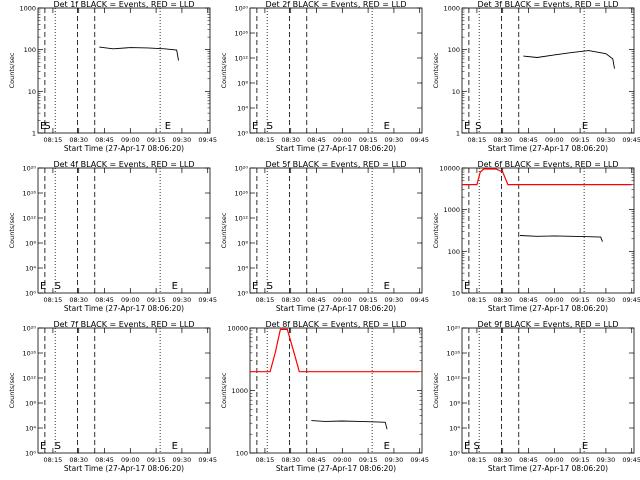 The height and width of the screenshot is (480, 640). Describe the element at coordinates (449, 169) in the screenshot. I see `y-tick-label: 10000` at that location.